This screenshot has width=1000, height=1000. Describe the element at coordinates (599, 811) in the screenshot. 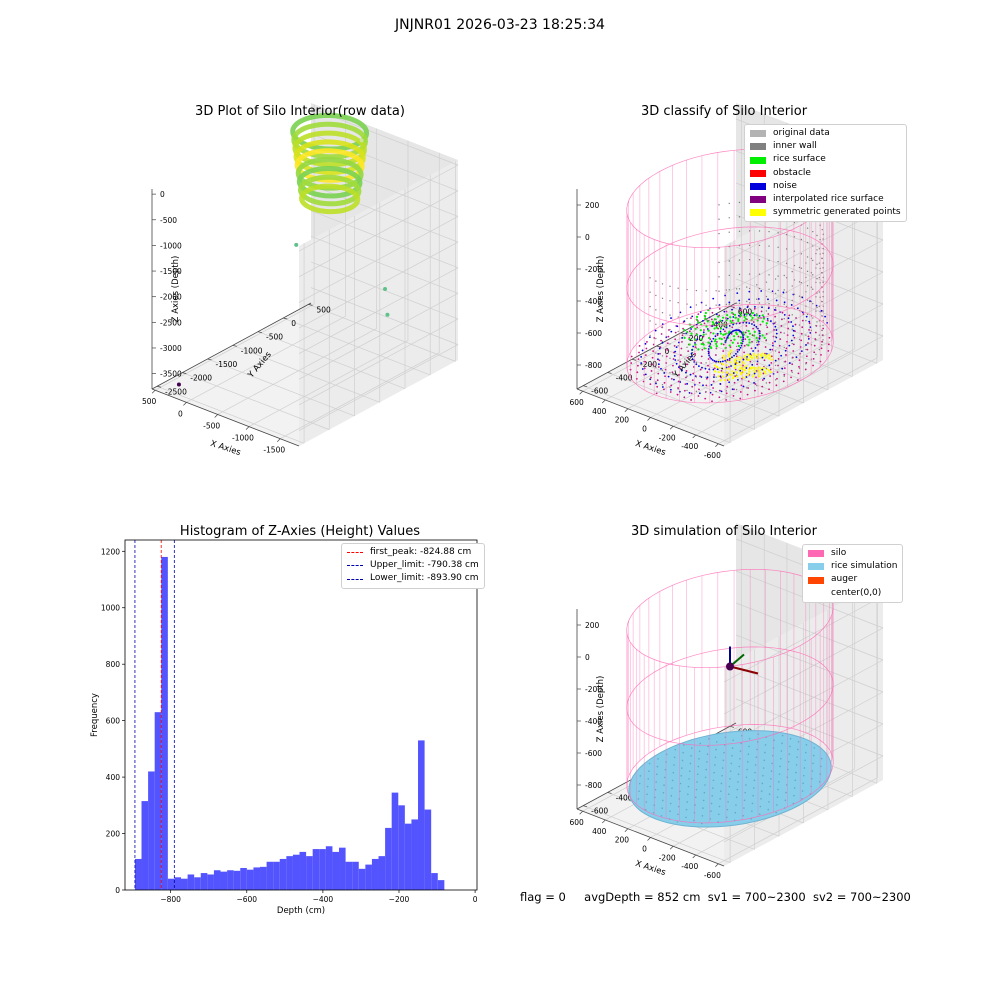

I see `y-tick-label: -600` at that location.